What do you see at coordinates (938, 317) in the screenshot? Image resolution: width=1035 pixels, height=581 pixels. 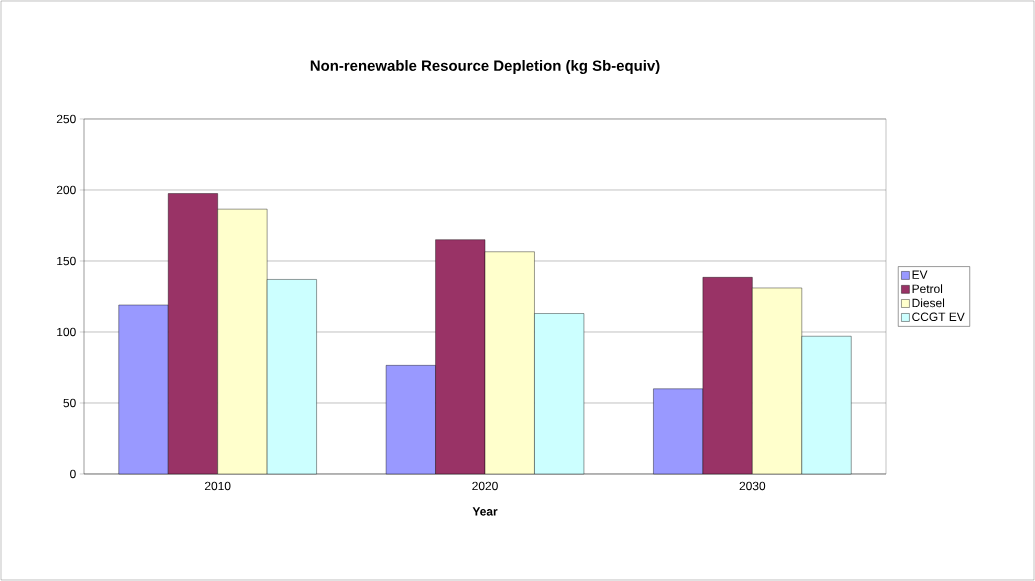 I see `legend-label: CCGT EV` at bounding box center [938, 317].